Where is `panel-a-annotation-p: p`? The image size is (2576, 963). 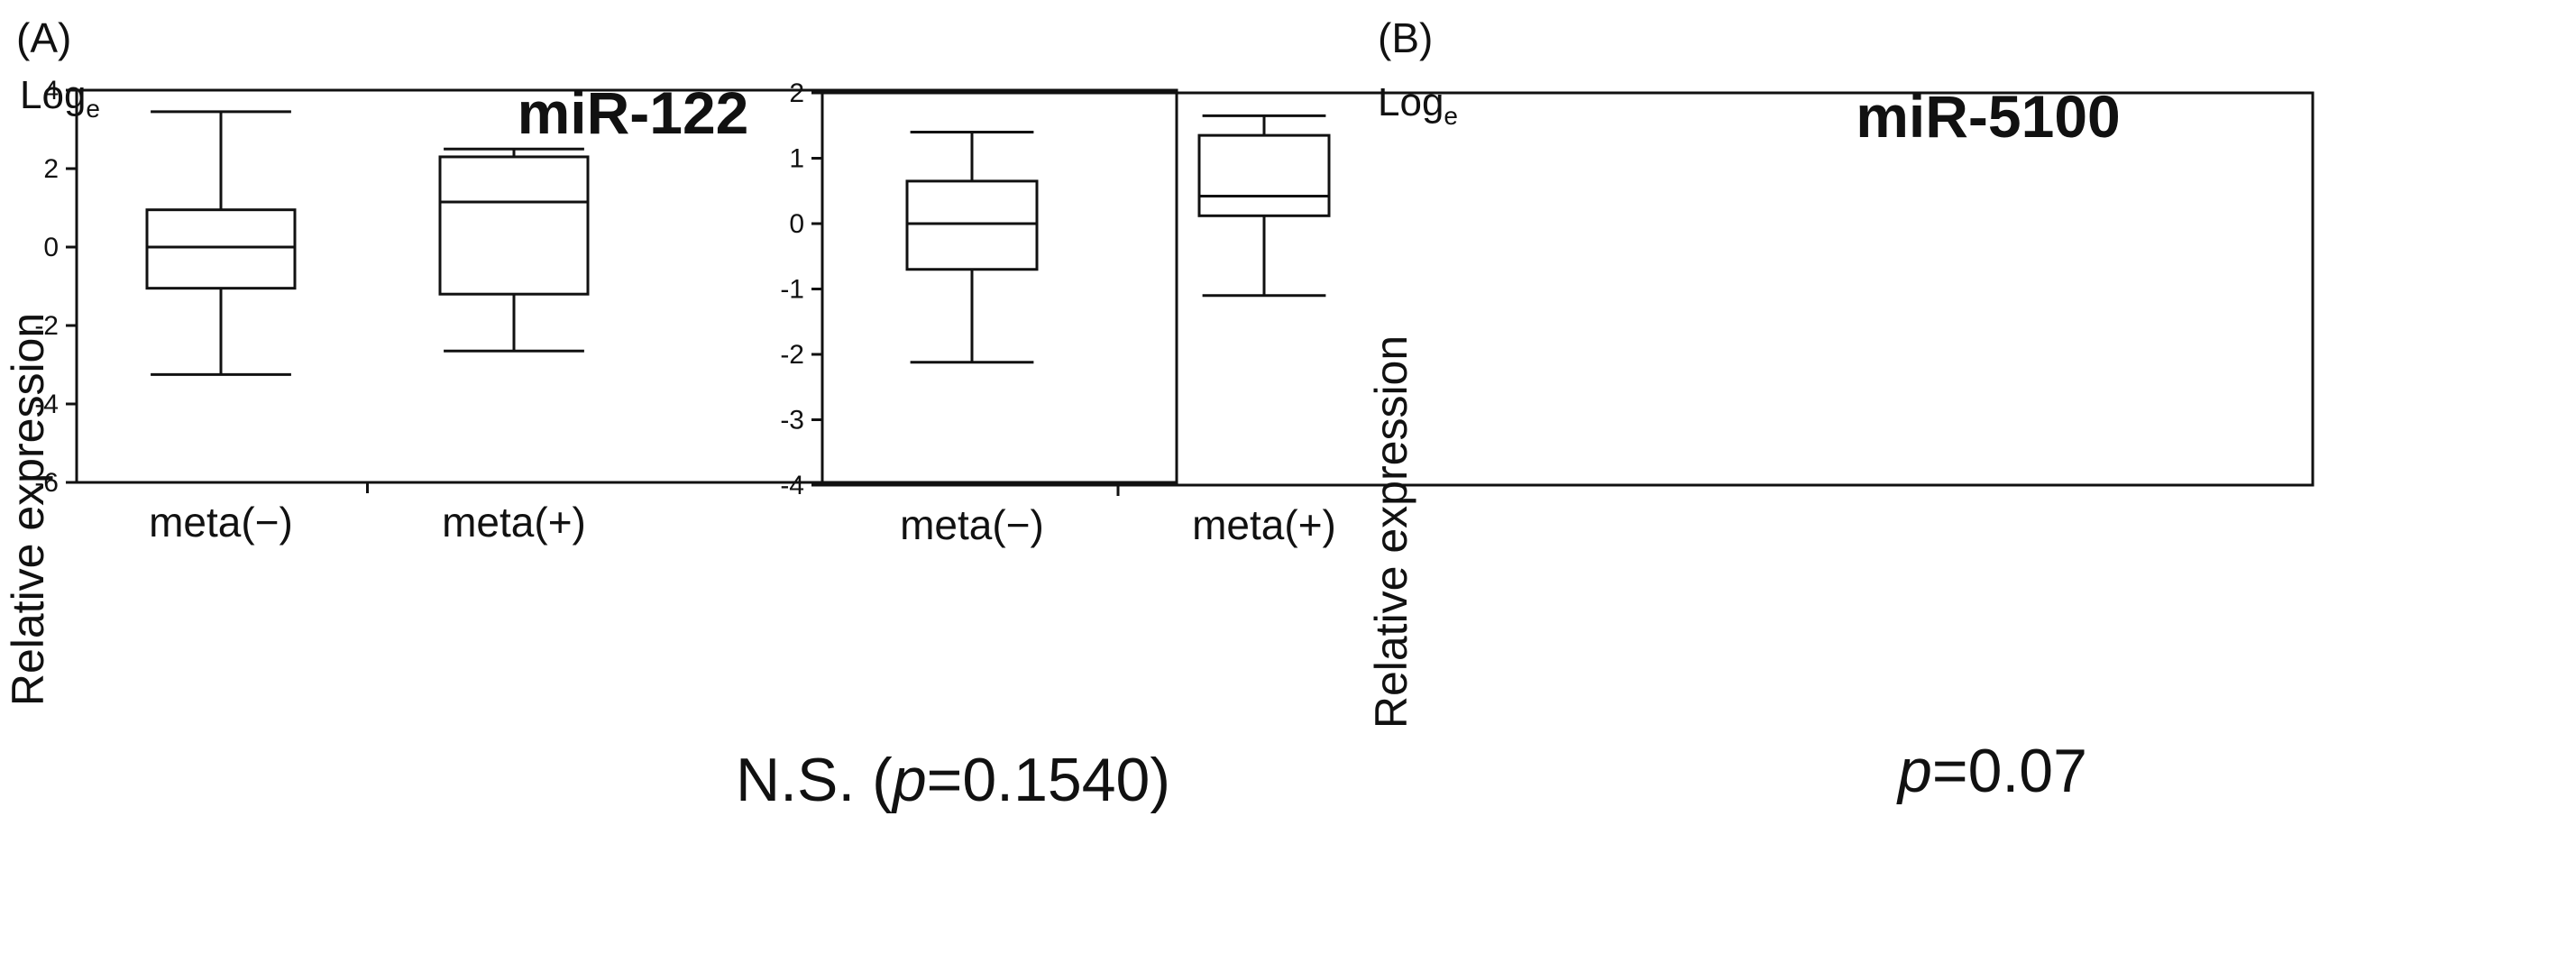 panel-a-annotation-p: p is located at coordinates (909, 780).